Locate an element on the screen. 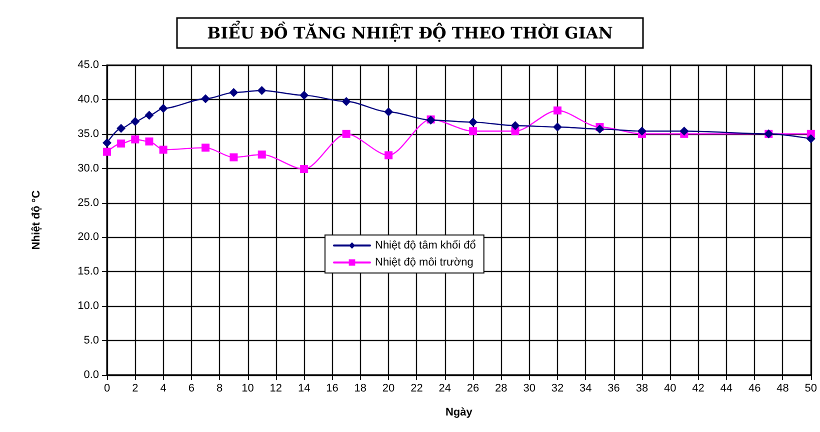 This screenshot has width=820, height=432. x-tick-label: 24 is located at coordinates (444, 388).